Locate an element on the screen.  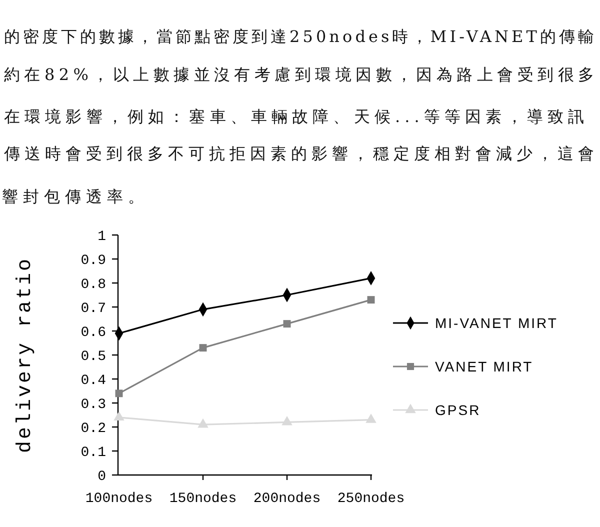
y-tick-label: 0.3 is located at coordinates (93, 404).